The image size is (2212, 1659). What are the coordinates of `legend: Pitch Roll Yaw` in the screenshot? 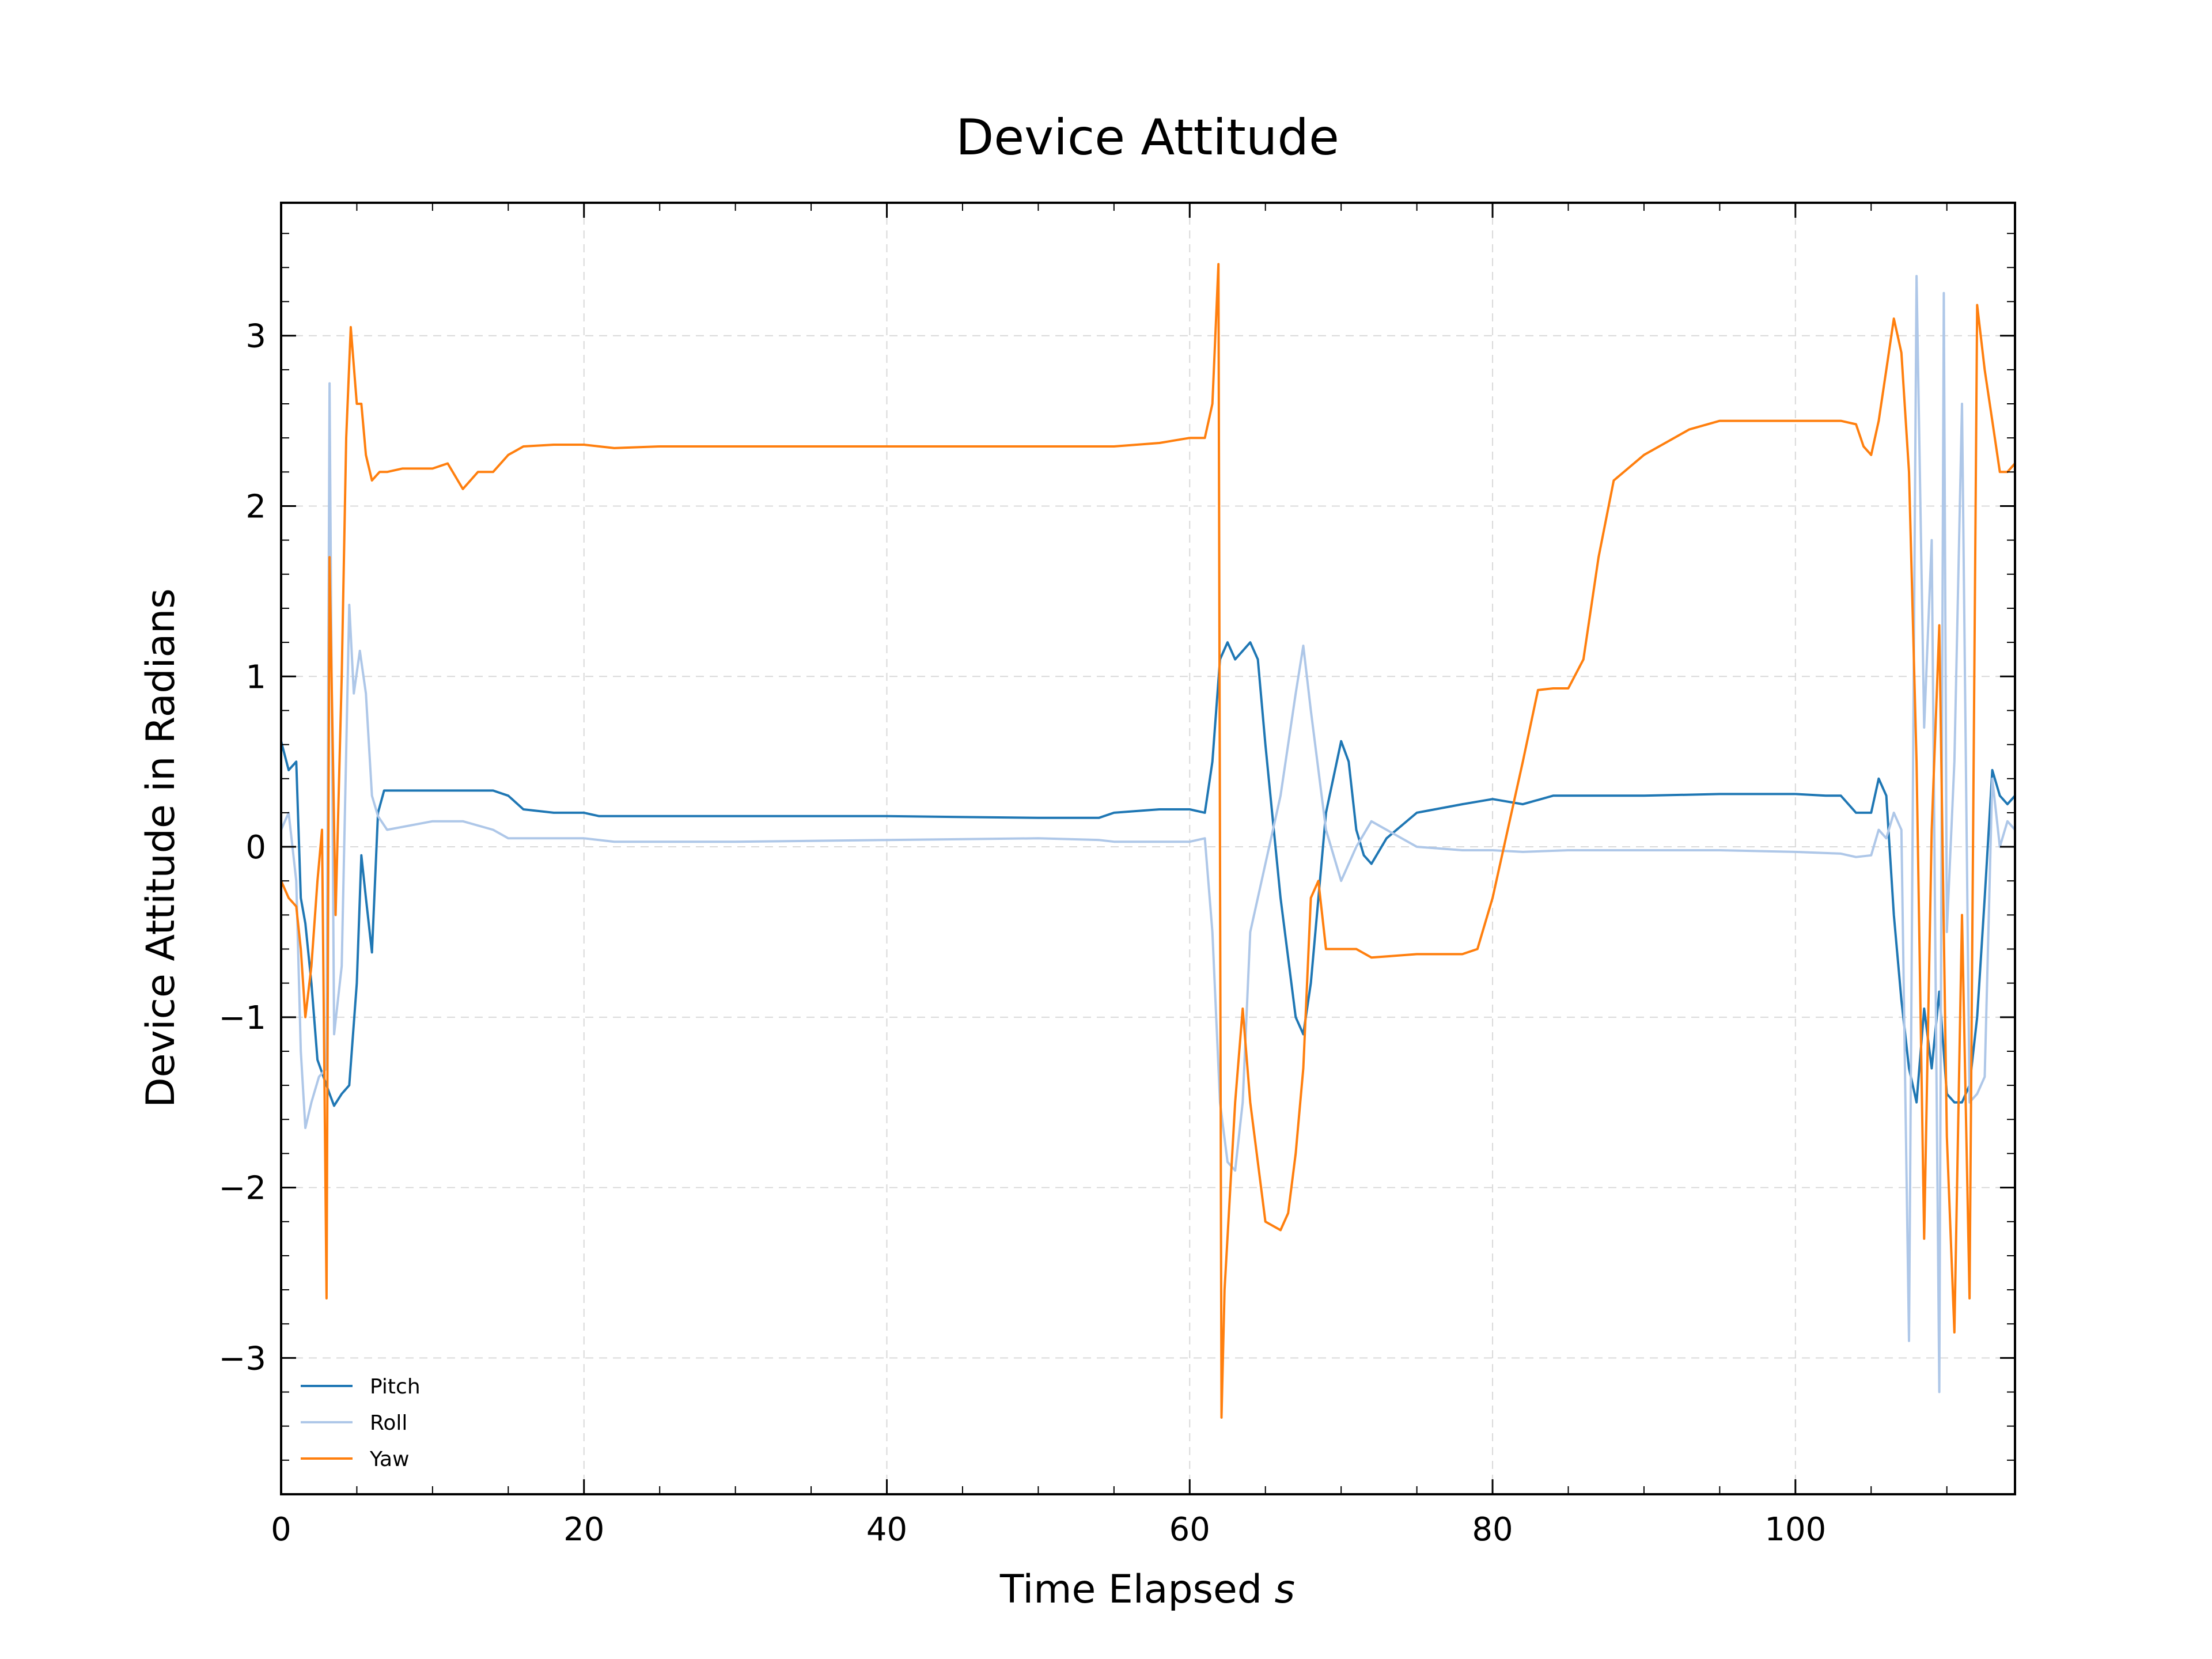 It's located at (361, 1423).